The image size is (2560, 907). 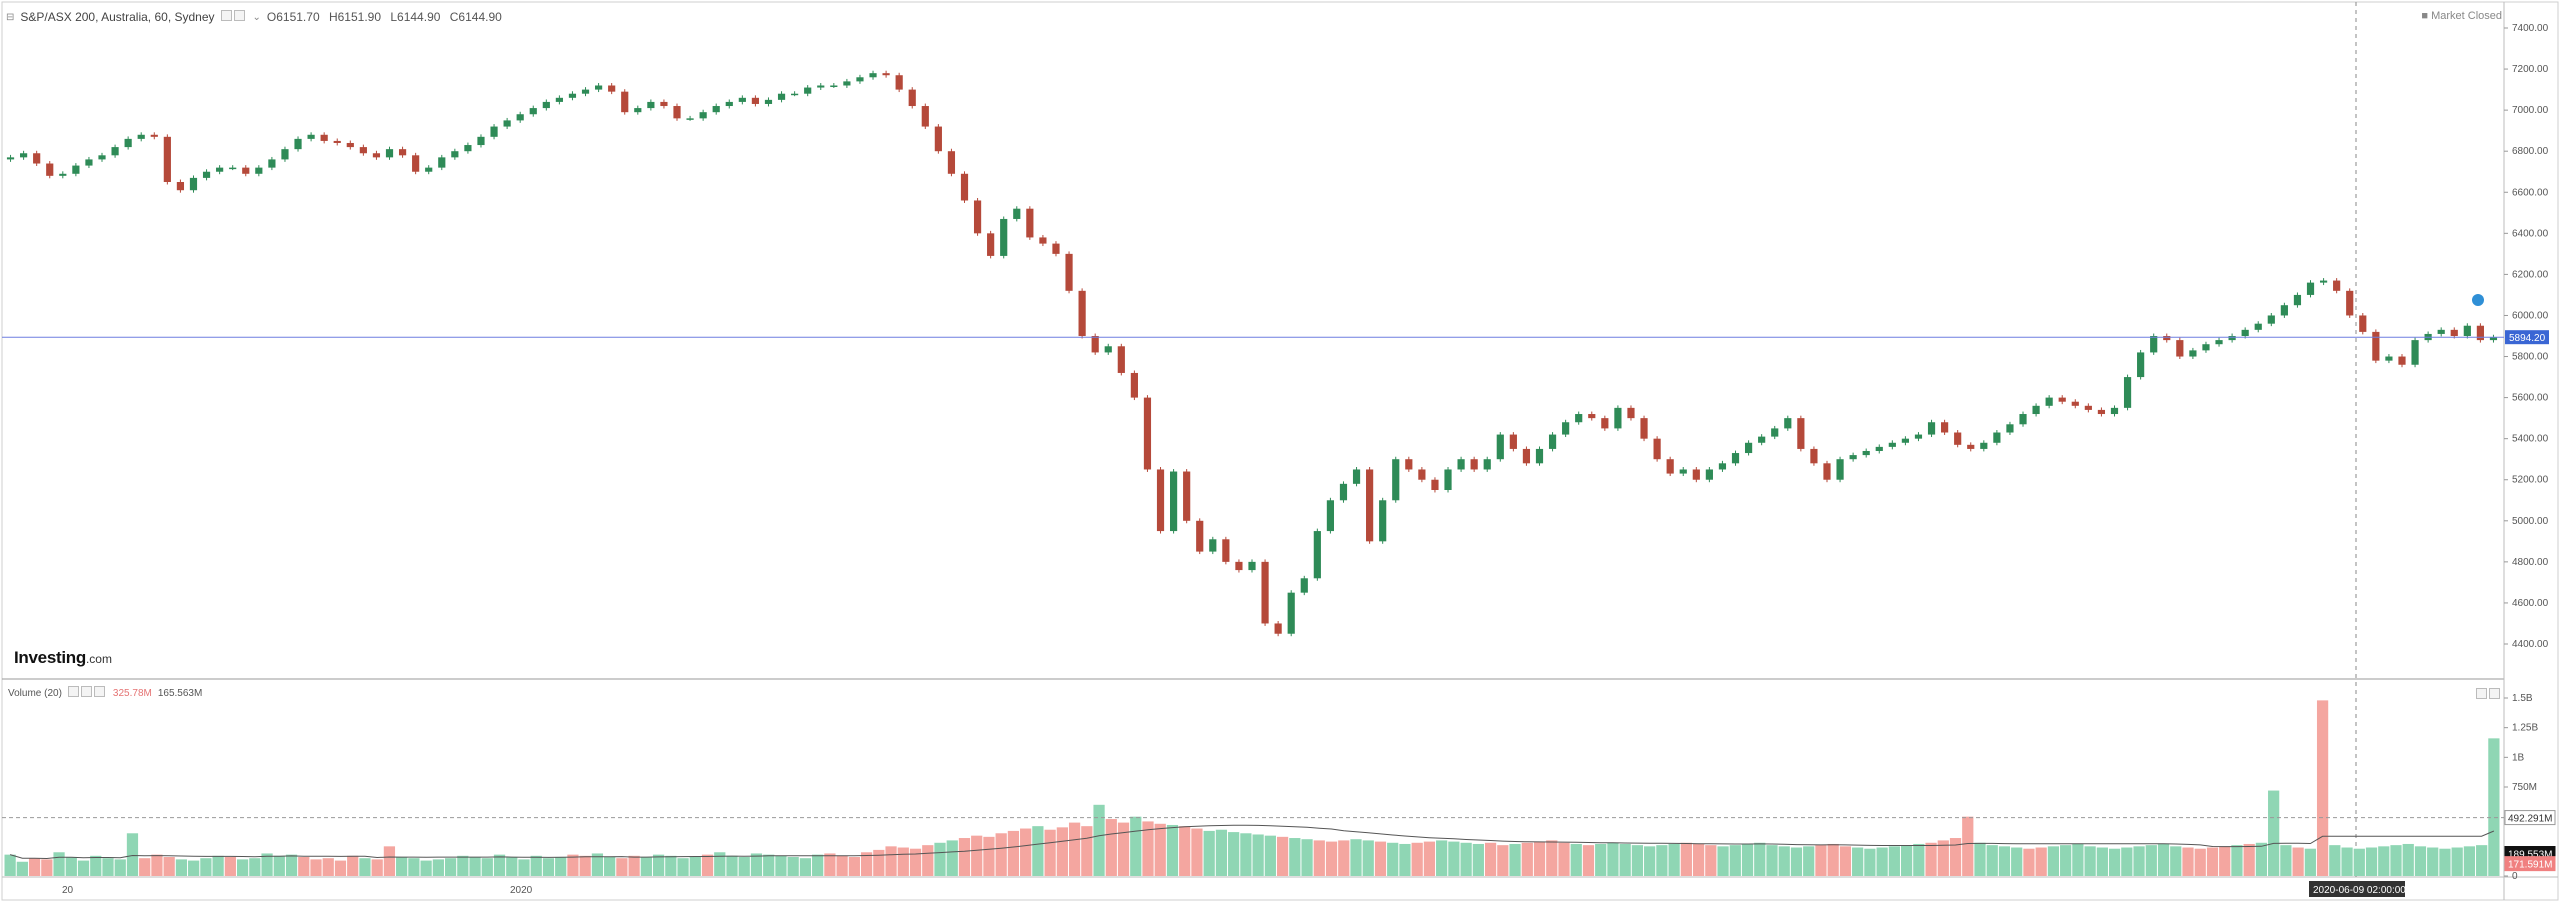 What do you see at coordinates (2530, 192) in the screenshot?
I see `price-tick-label: 6600.00` at bounding box center [2530, 192].